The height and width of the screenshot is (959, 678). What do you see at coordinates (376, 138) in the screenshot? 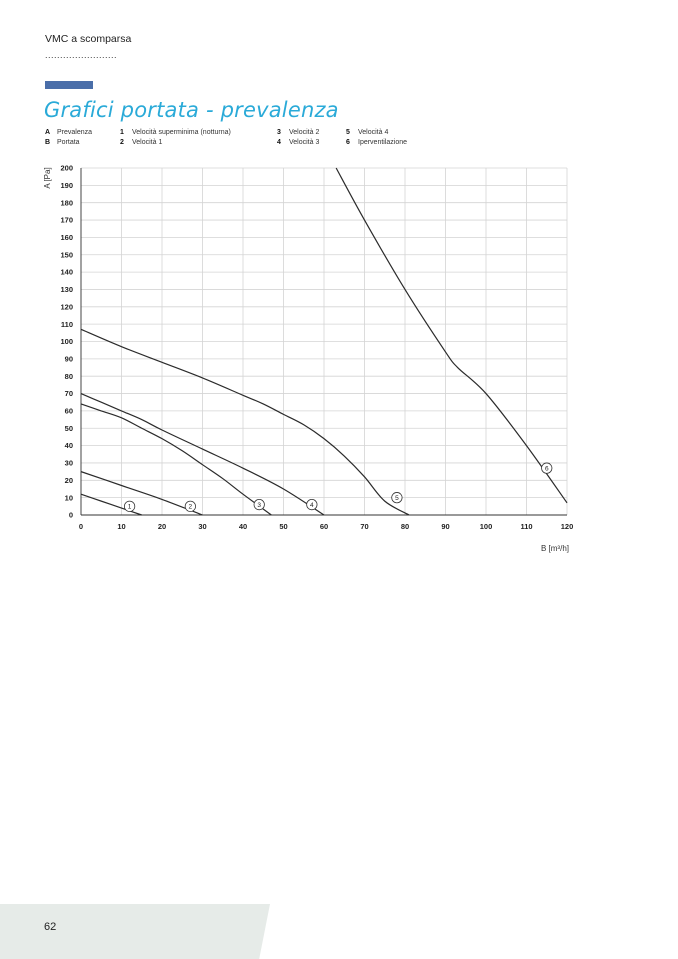
I see `legend-speeds-3: 5 Velocità 4 6 Iperventilazione` at bounding box center [376, 138].